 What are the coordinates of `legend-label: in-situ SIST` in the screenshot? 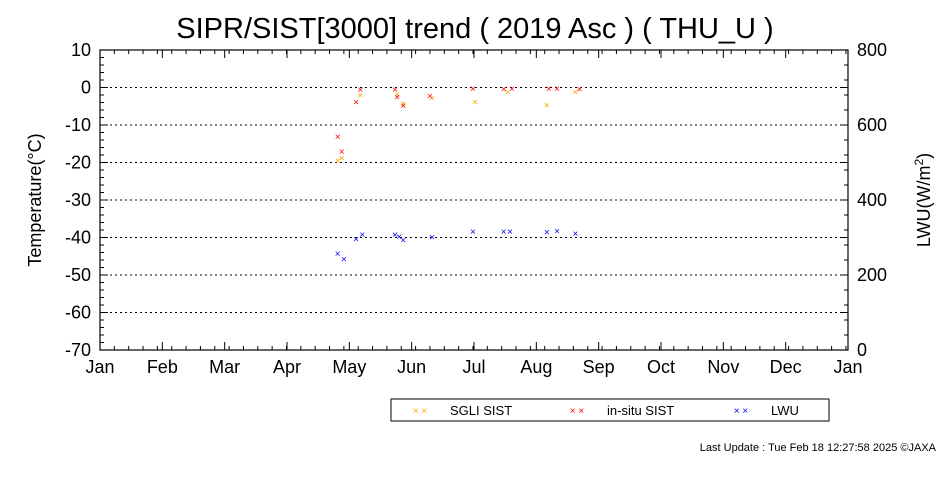 It's located at (640, 410).